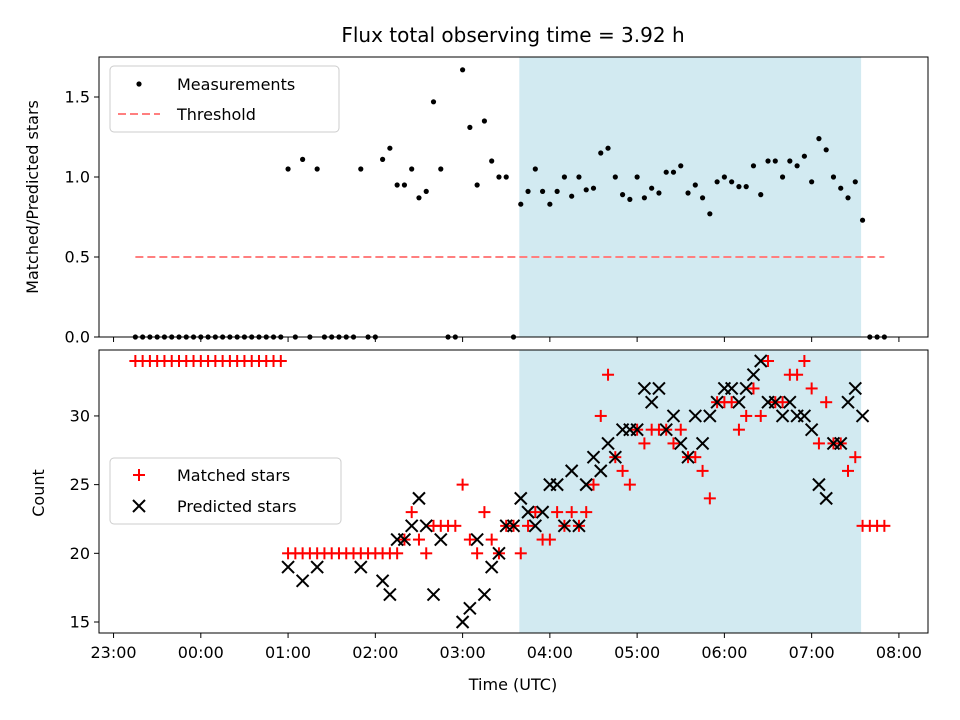 The height and width of the screenshot is (720, 960). What do you see at coordinates (236, 84) in the screenshot?
I see `legend-label-measurements: Measurements` at bounding box center [236, 84].